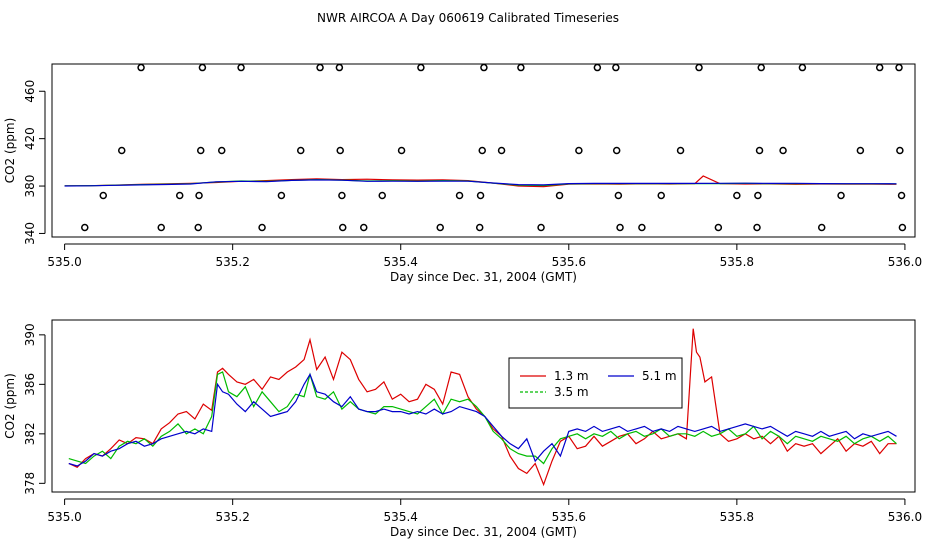 Image resolution: width=936 pixels, height=540 pixels. What do you see at coordinates (34, 409) in the screenshot?
I see `y-axis: 378 382 386 390` at bounding box center [34, 409].